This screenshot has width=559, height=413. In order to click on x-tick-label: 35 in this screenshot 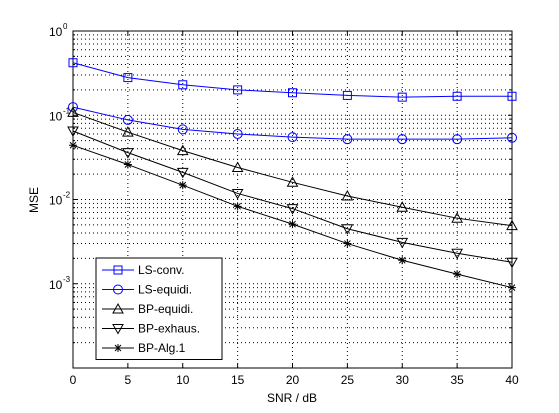, I will do `click(457, 380)`.